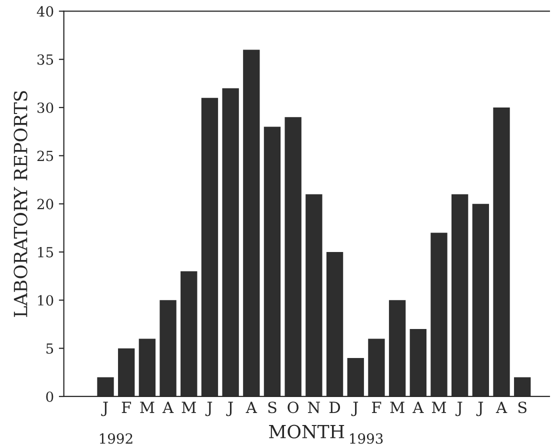  I want to click on x-axis-title: MONTH, so click(306, 431).